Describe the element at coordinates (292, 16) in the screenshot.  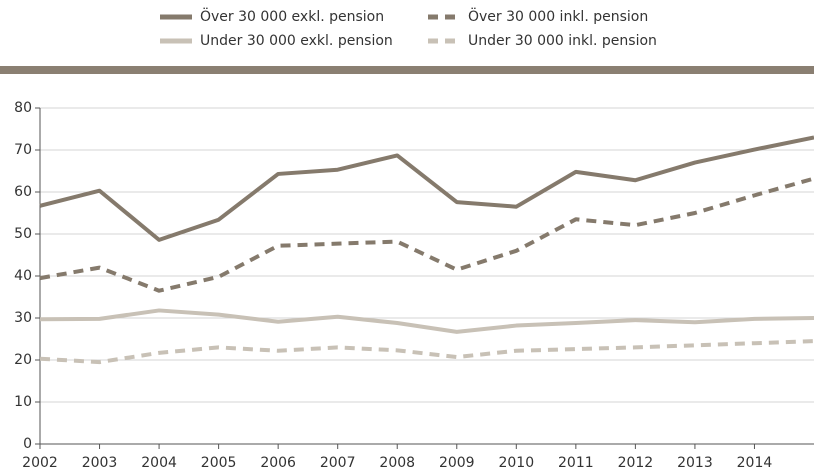
I see `legend-label: Över 30 000 exkl. pension` at that location.